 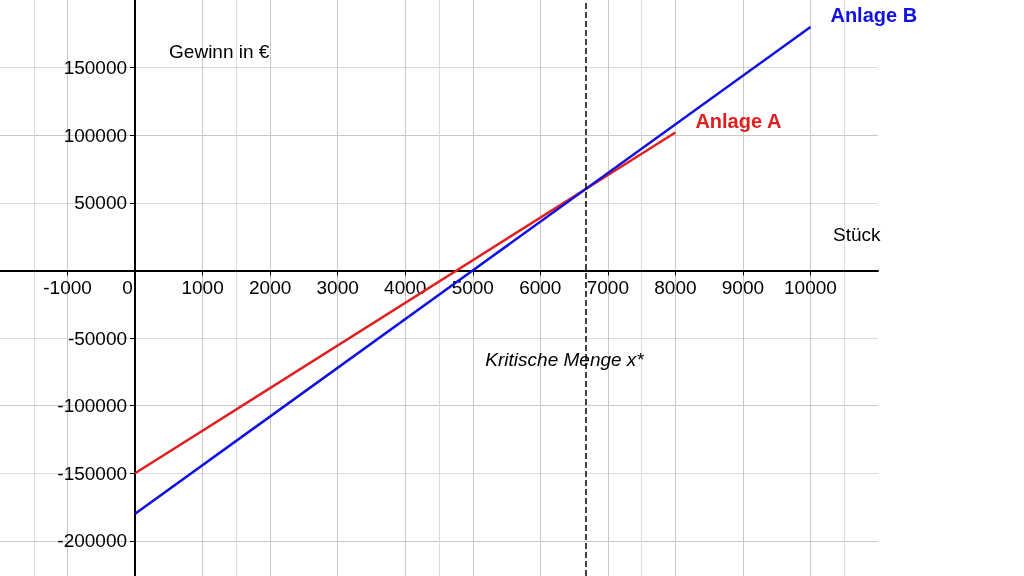 I want to click on series-label: Anlage B, so click(x=874, y=15).